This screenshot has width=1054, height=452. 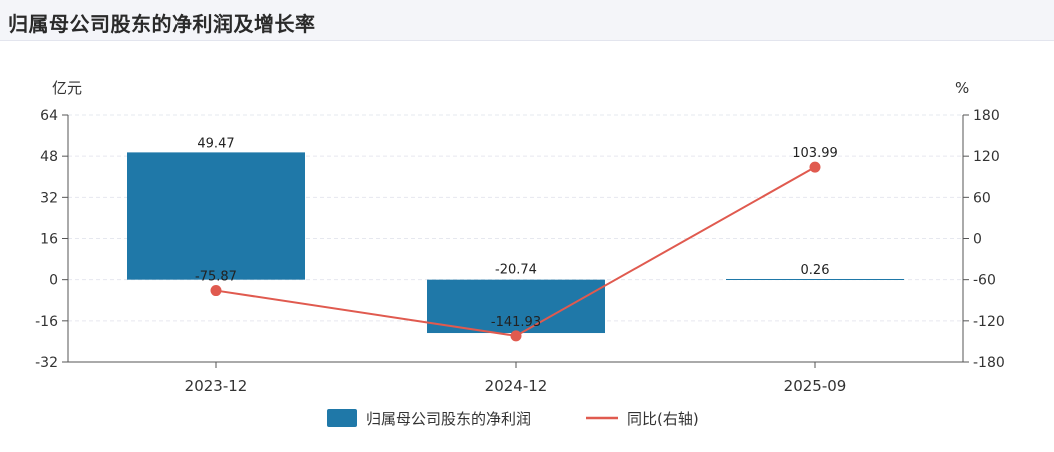 I want to click on right-axis-unit: %, so click(x=962, y=88).